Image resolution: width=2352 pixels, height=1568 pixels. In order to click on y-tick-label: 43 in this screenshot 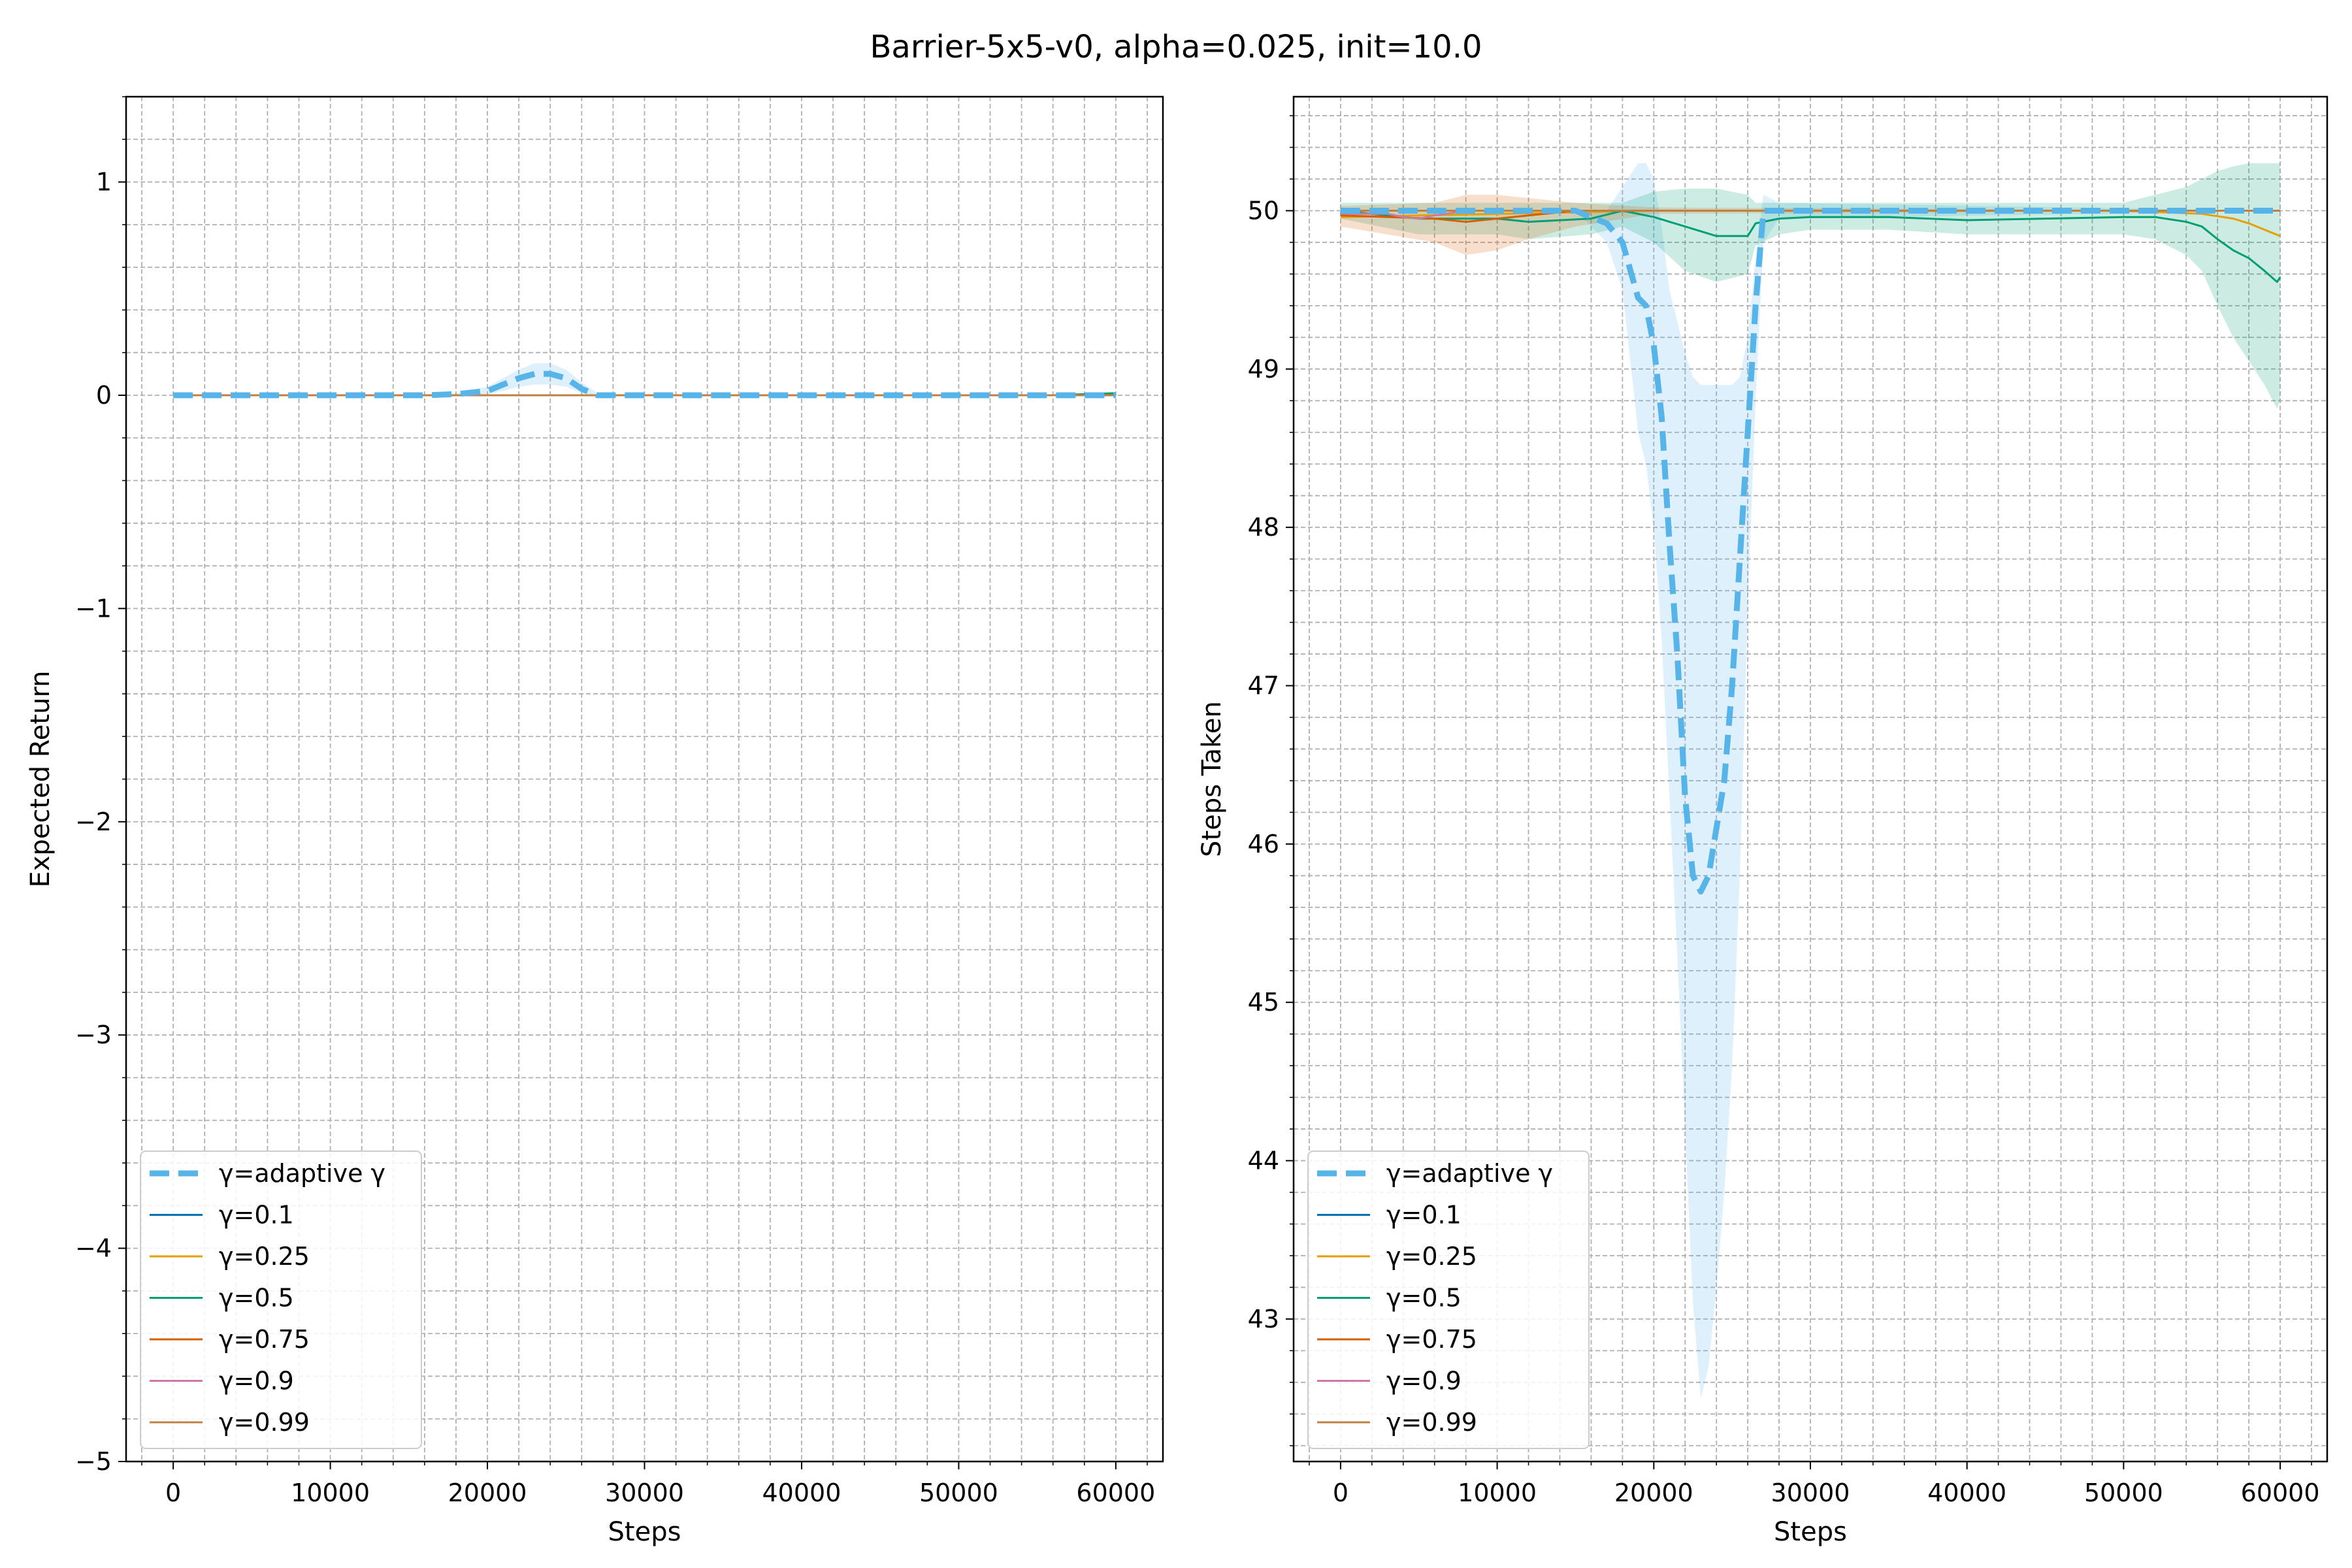, I will do `click(1263, 1319)`.